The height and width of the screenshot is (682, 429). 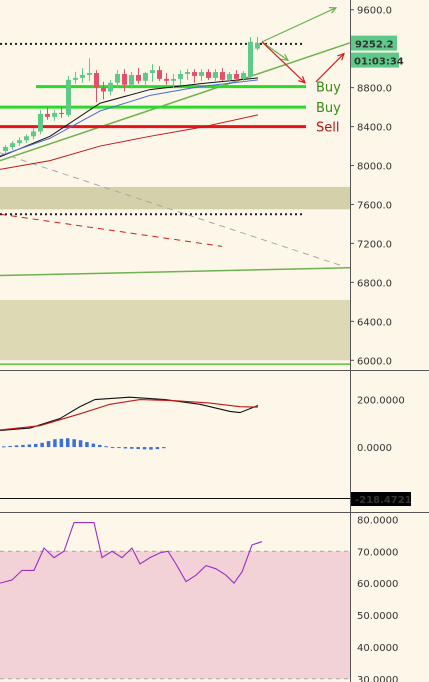 I want to click on price-tick-label: 6000.0, so click(x=374, y=361).